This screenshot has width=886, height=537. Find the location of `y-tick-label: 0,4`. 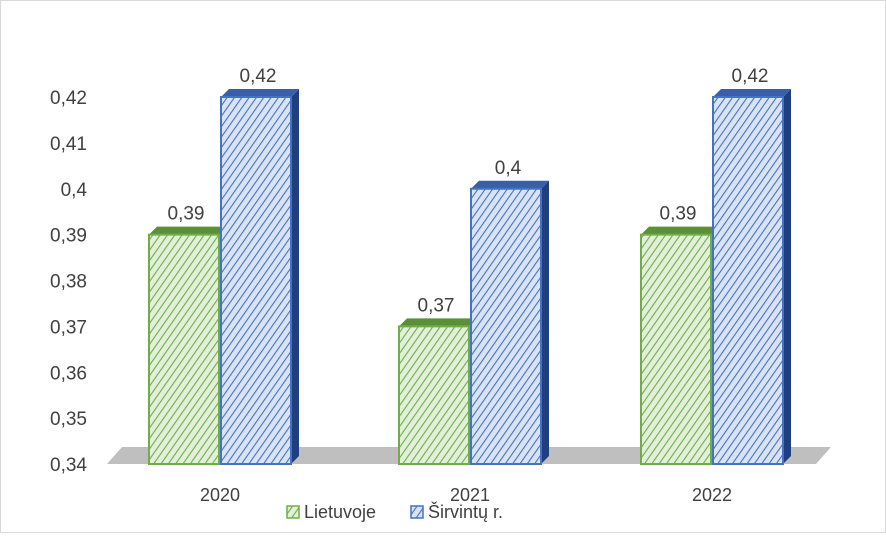

y-tick-label: 0,4 is located at coordinates (74, 190).